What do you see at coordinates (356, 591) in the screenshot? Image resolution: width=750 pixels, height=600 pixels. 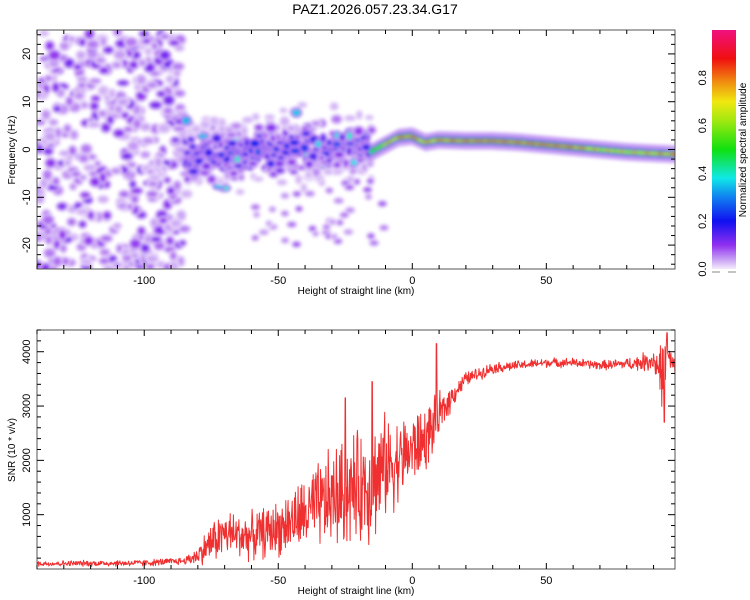 I see `snr-x-axis-label: Height of straight line (km)` at bounding box center [356, 591].